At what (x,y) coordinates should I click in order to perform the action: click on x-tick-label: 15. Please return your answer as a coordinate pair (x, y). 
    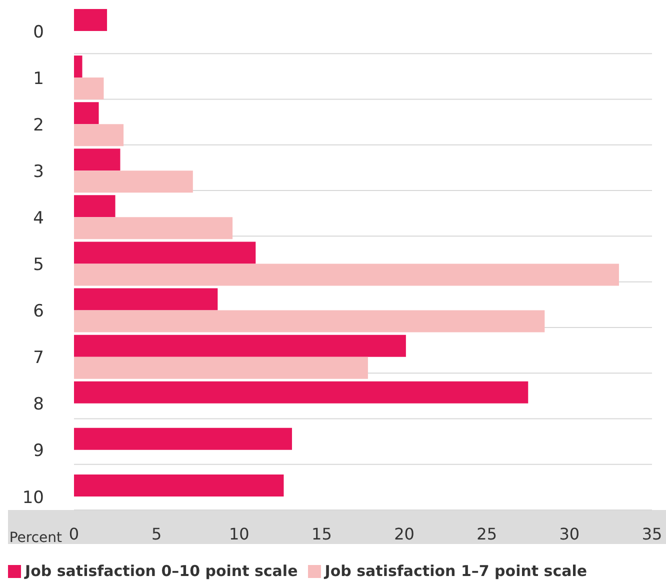
    Looking at the image, I should click on (322, 534).